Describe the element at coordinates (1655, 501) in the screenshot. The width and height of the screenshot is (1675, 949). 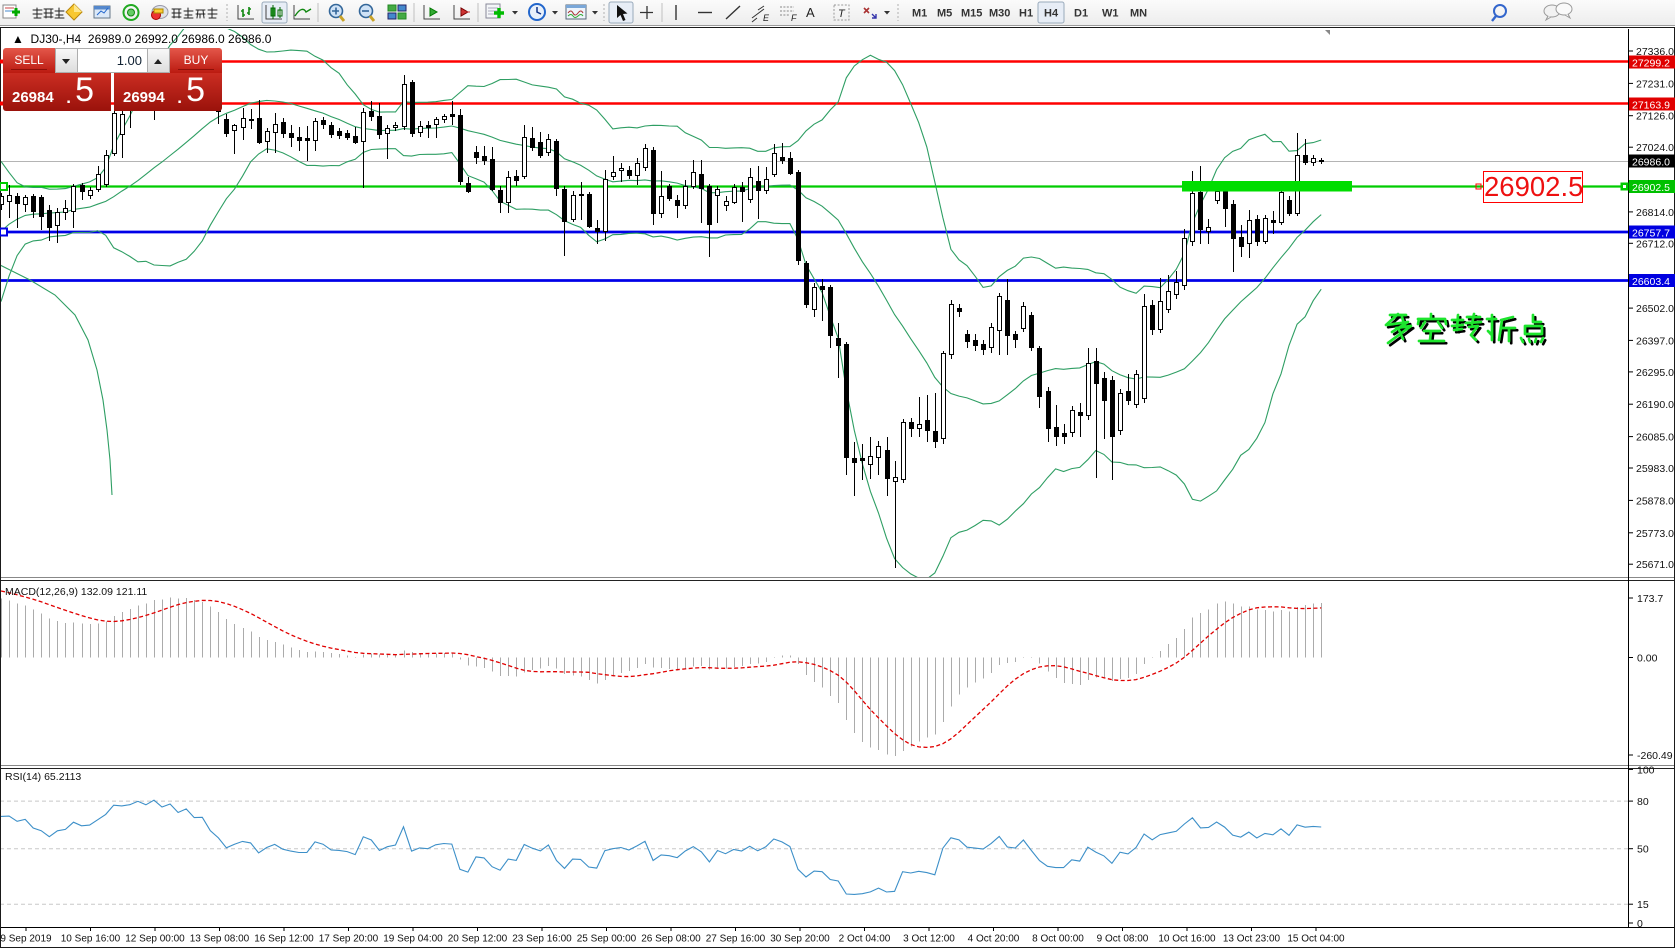
I see `svg-text: 25878.0` at that location.